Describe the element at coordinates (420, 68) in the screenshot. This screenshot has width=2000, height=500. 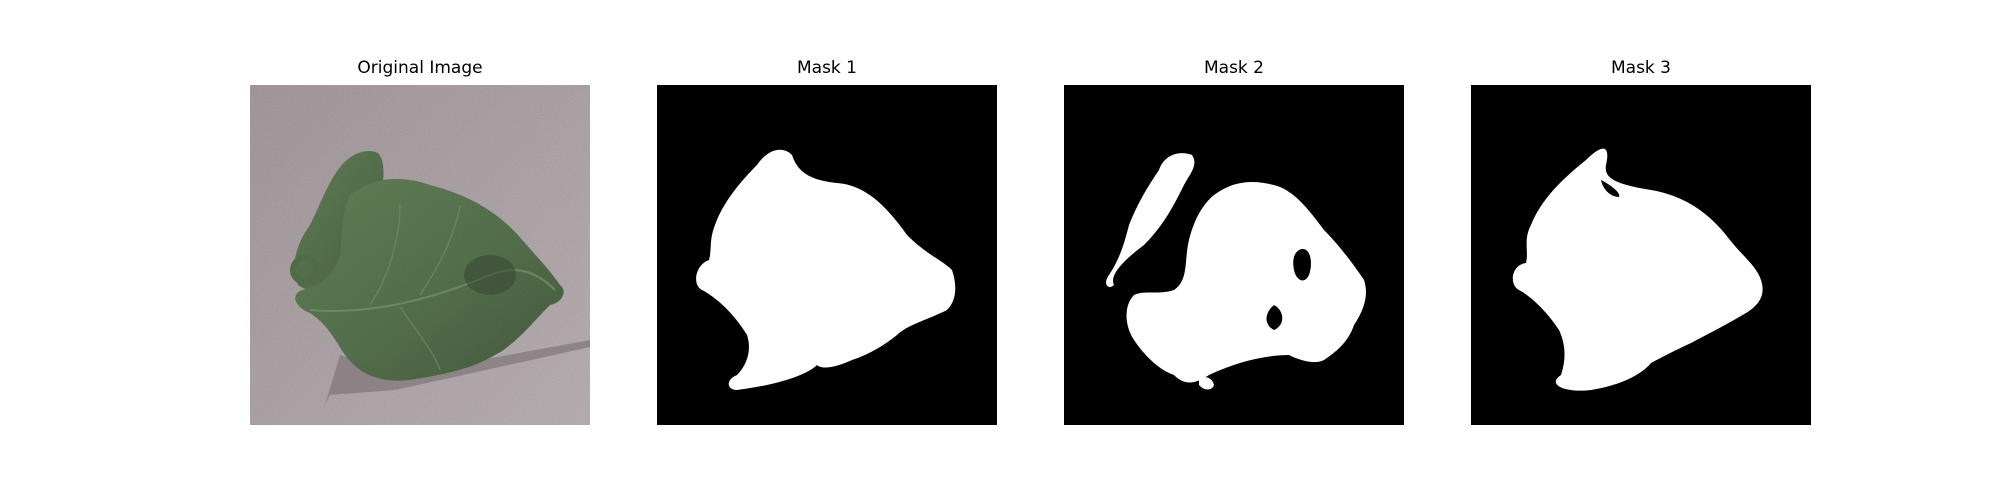
I see `panel-title: Original Image` at that location.